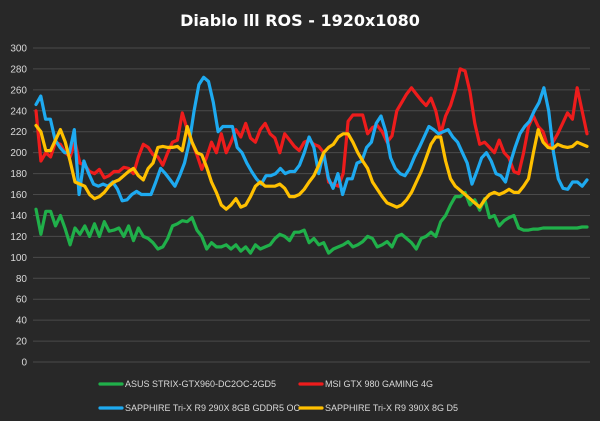 Image resolution: width=600 pixels, height=421 pixels. I want to click on chart-title: Diablo lll ROS - 1920x1080, so click(300, 20).